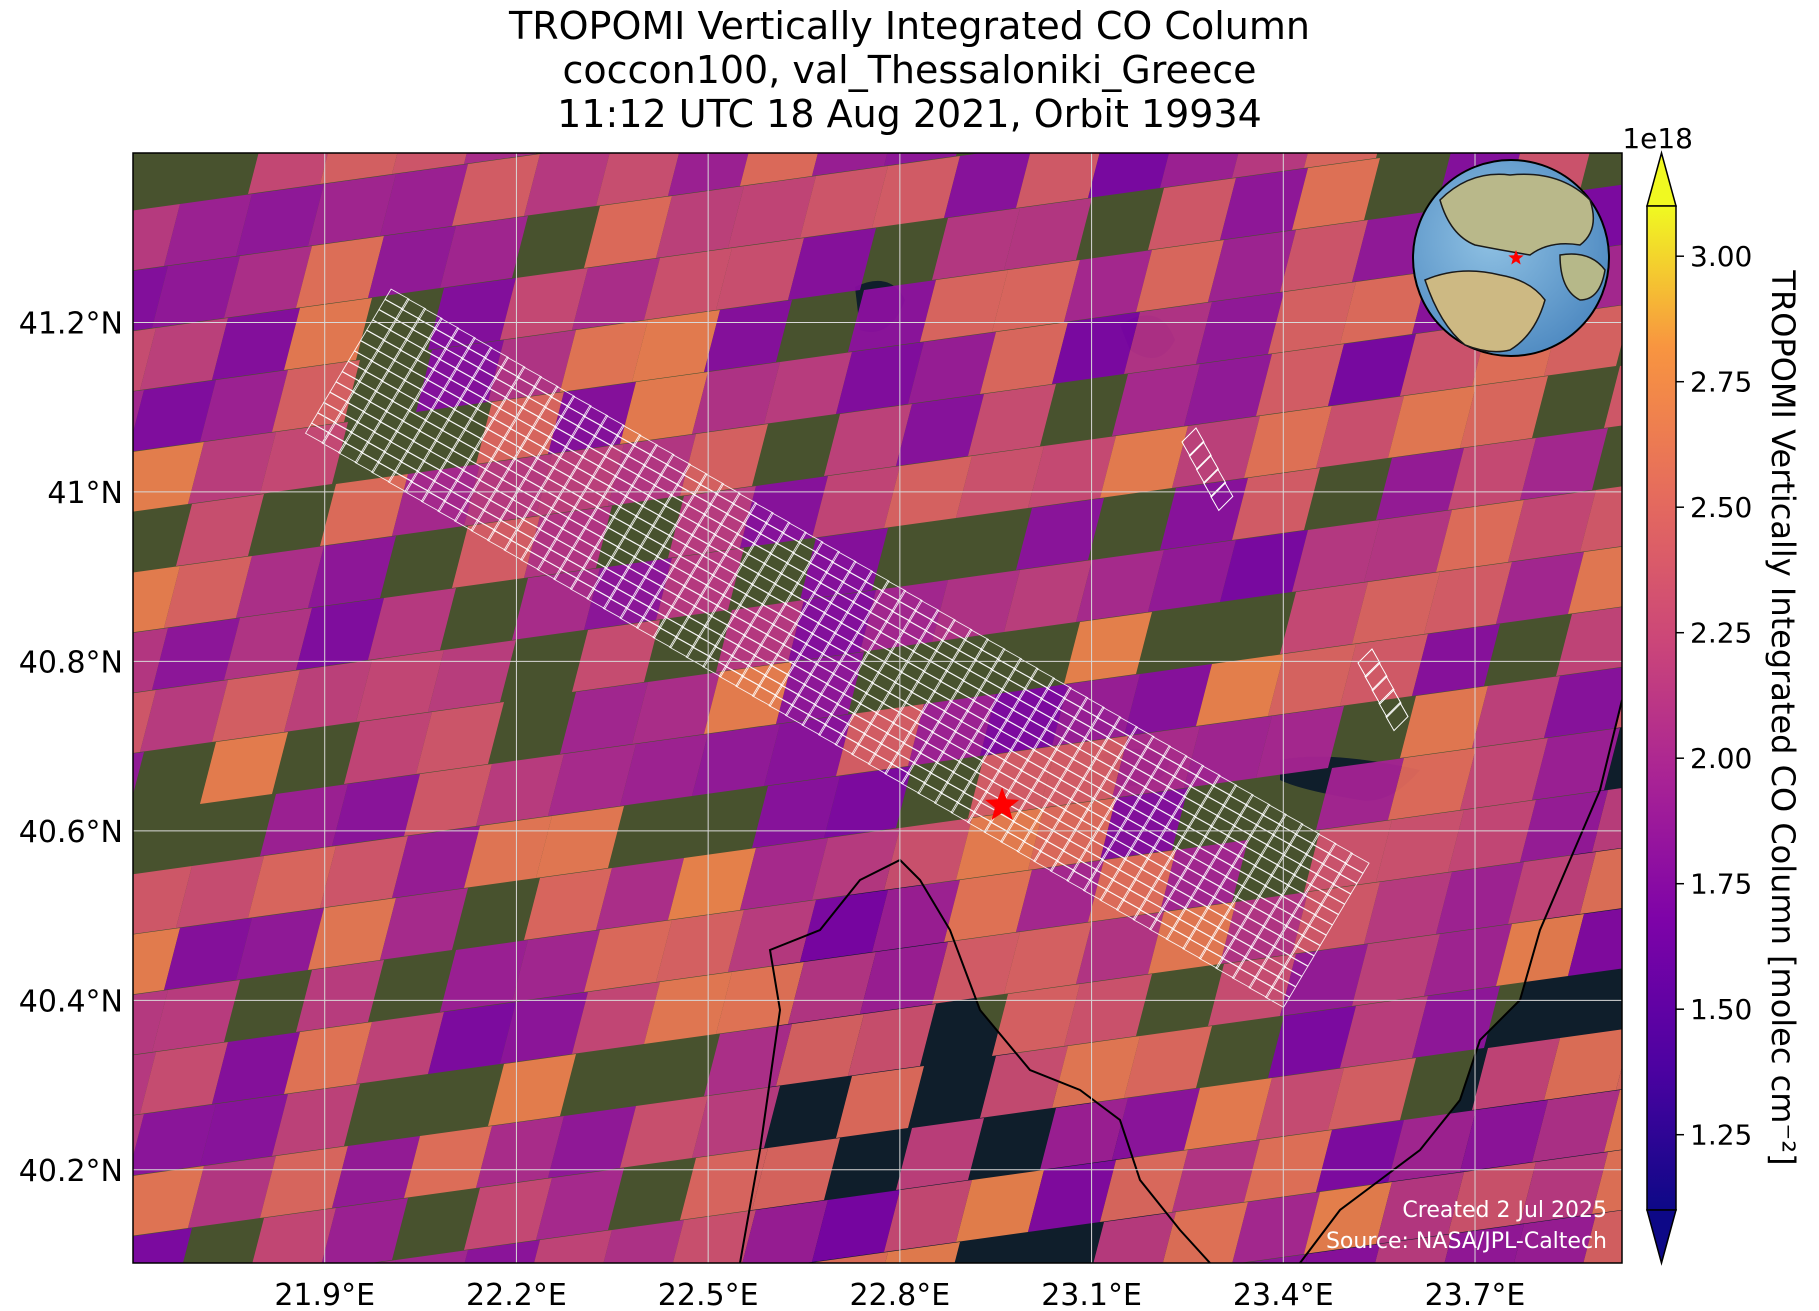 This screenshot has width=1819, height=1311. Describe the element at coordinates (1002, 803) in the screenshot. I see `site-star-marker` at that location.